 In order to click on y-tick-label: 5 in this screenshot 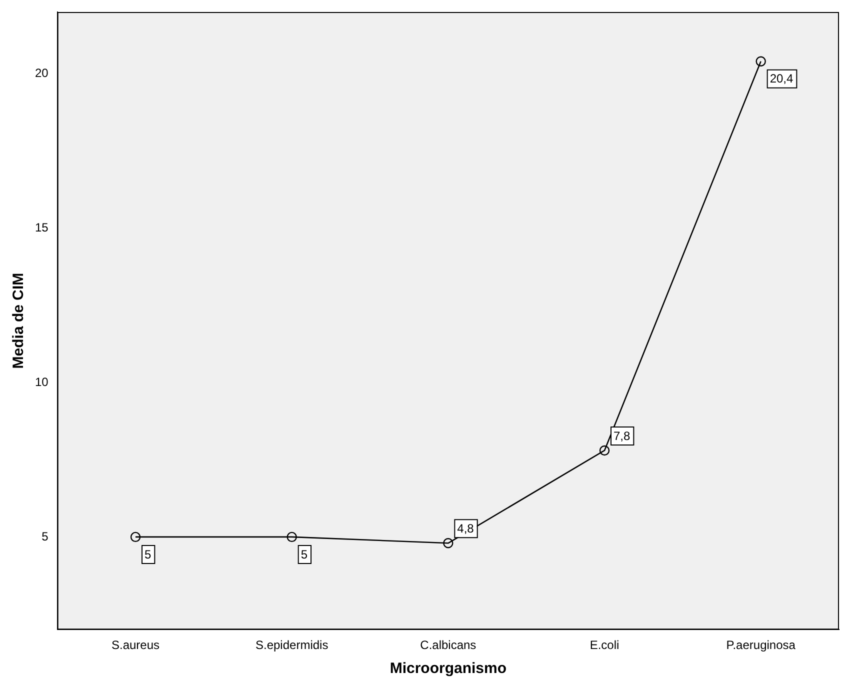, I will do `click(45, 536)`.